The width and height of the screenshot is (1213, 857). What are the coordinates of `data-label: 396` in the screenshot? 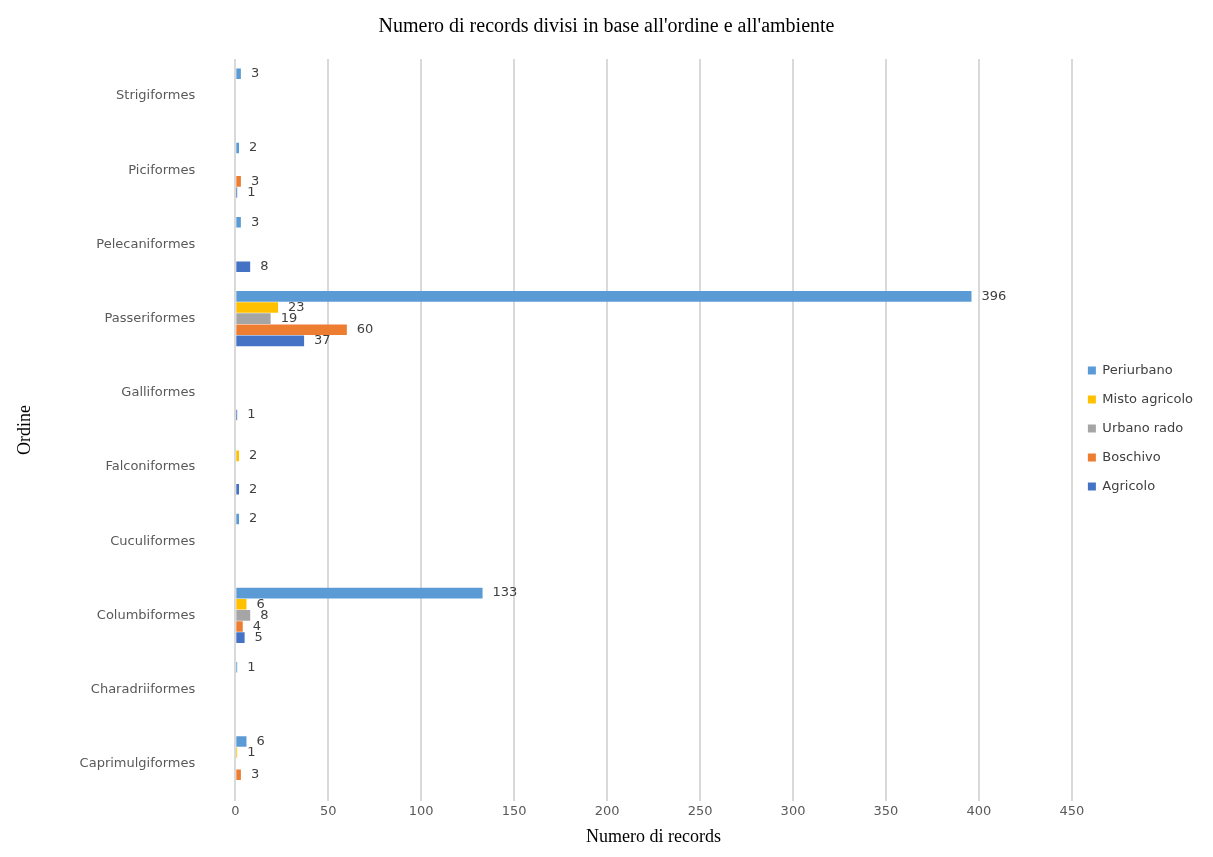 It's located at (994, 295).